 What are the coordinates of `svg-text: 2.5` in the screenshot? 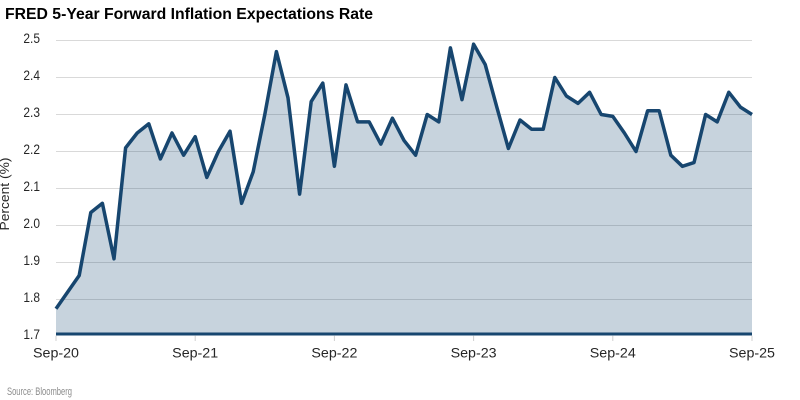 It's located at (31, 38).